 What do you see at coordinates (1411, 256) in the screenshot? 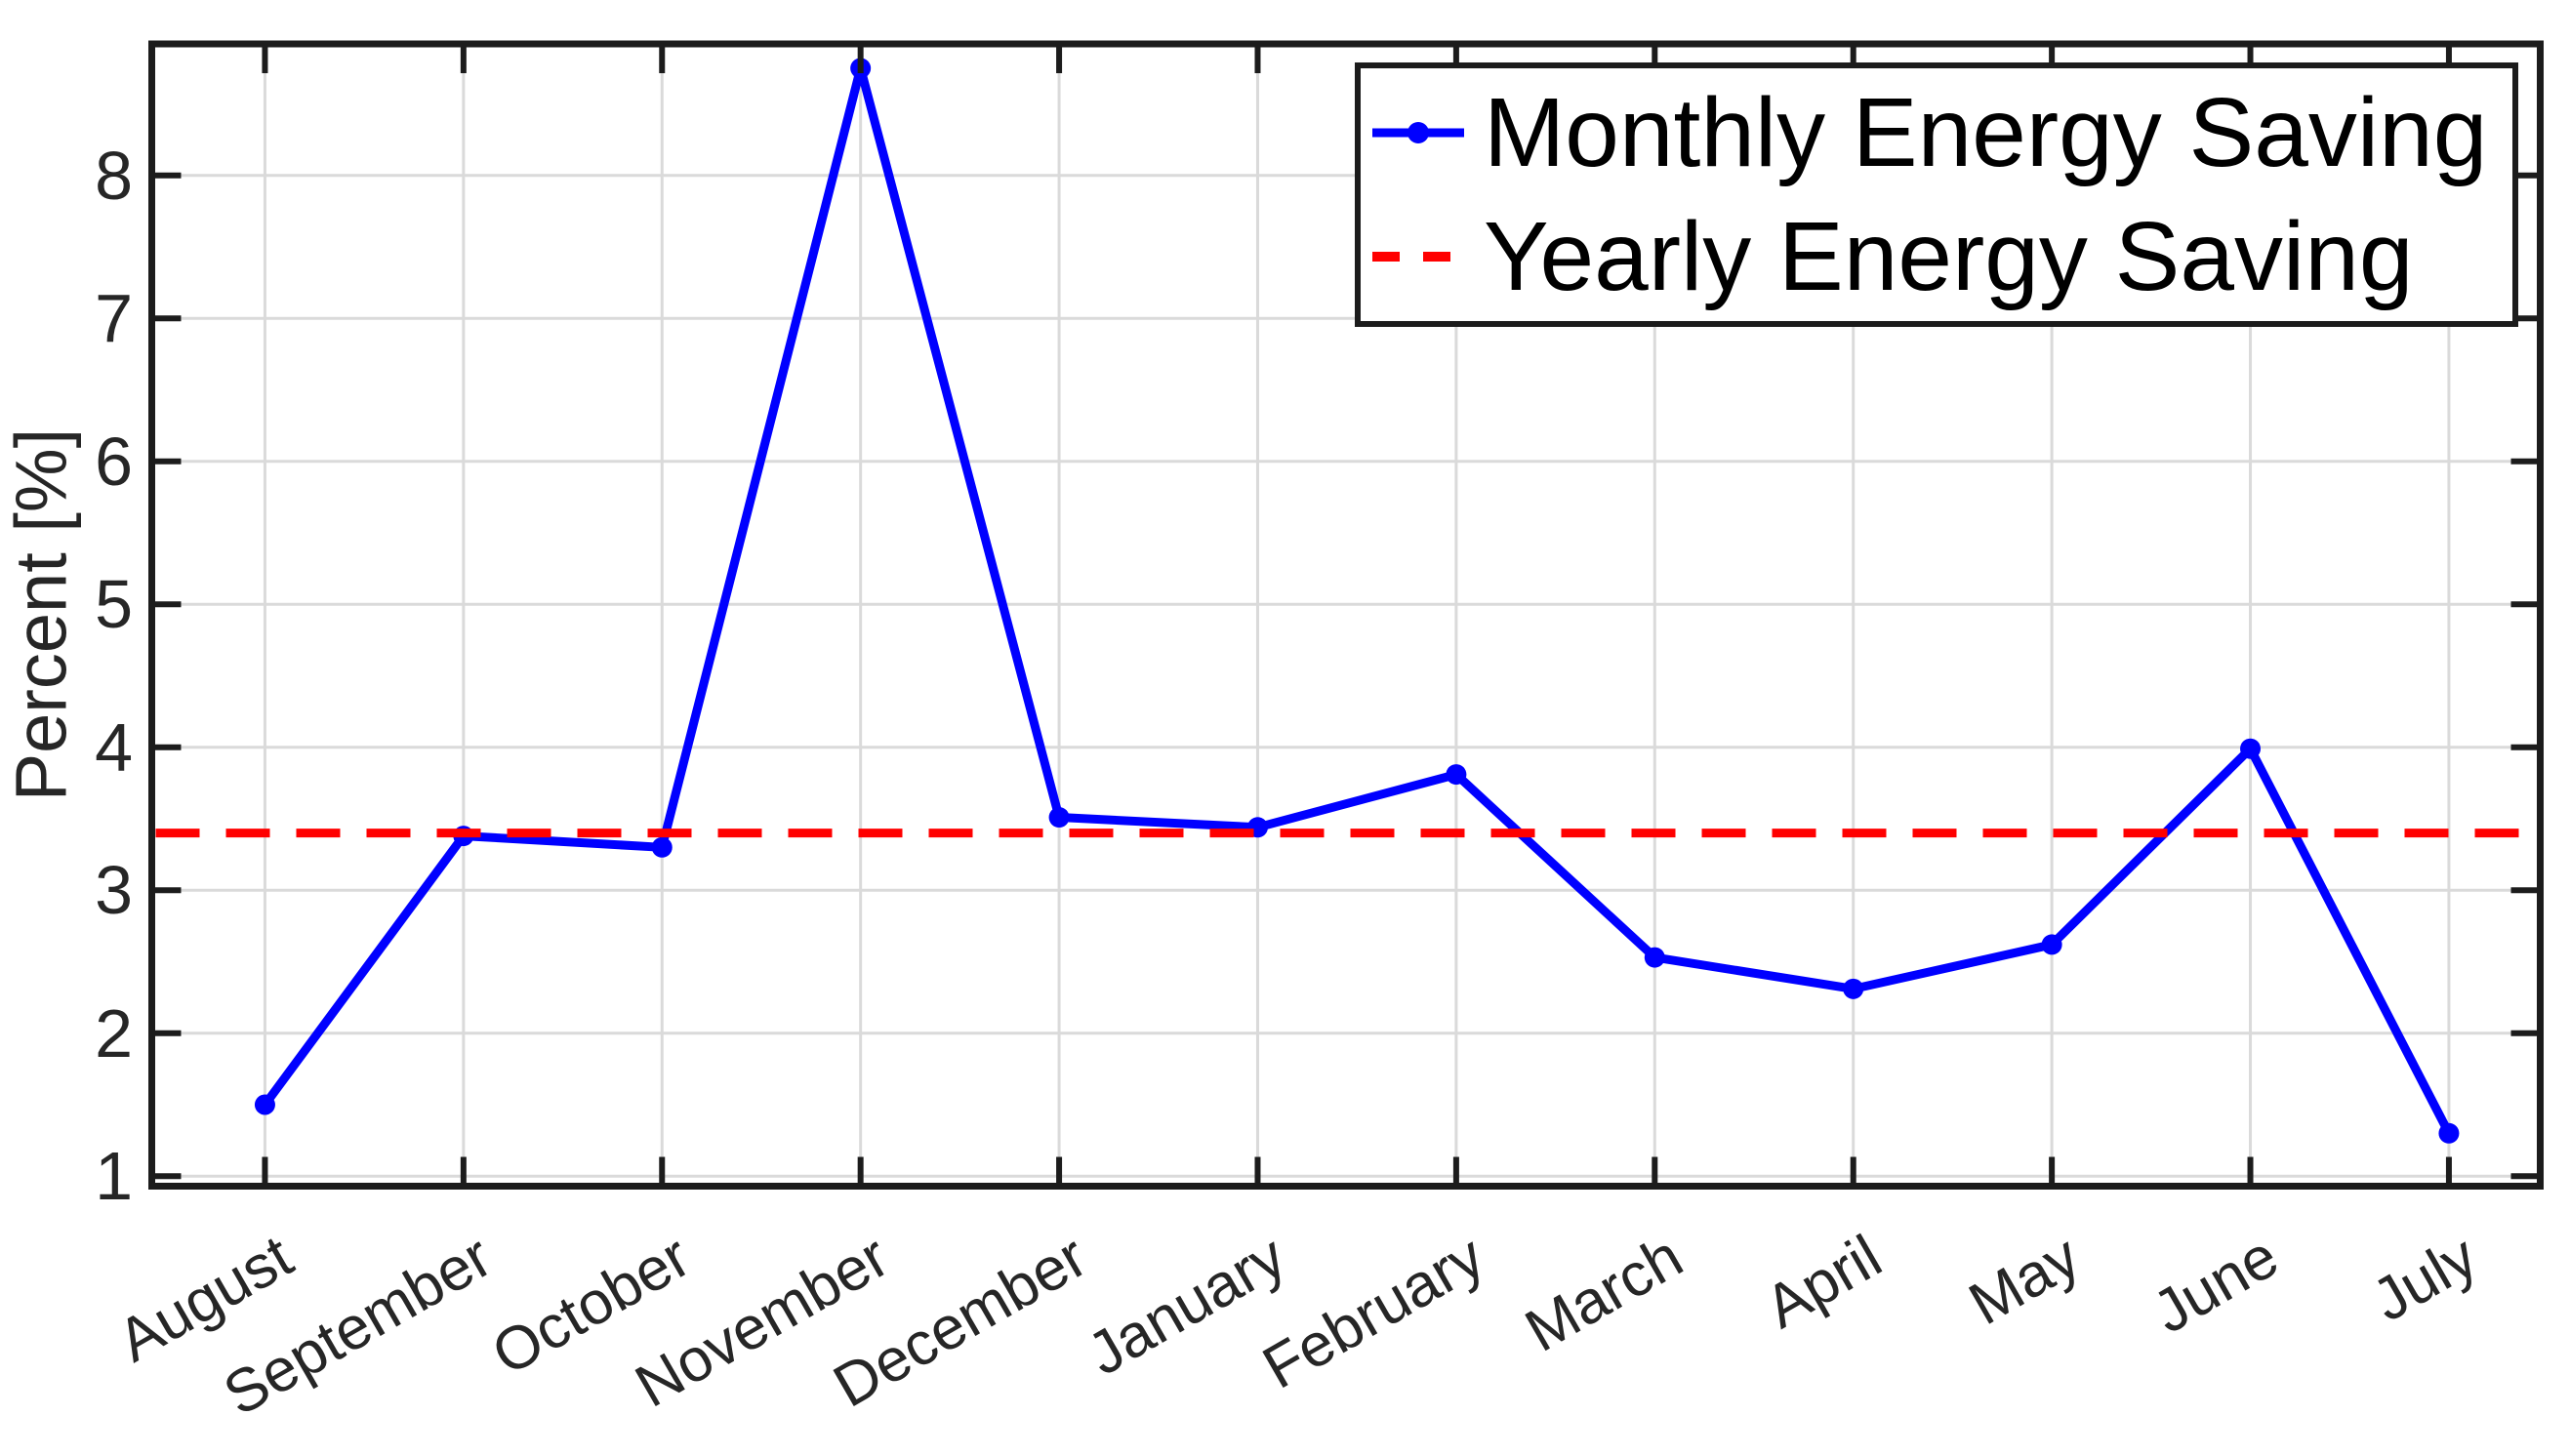
I see `legend-marker-dashed-line-icon` at bounding box center [1411, 256].